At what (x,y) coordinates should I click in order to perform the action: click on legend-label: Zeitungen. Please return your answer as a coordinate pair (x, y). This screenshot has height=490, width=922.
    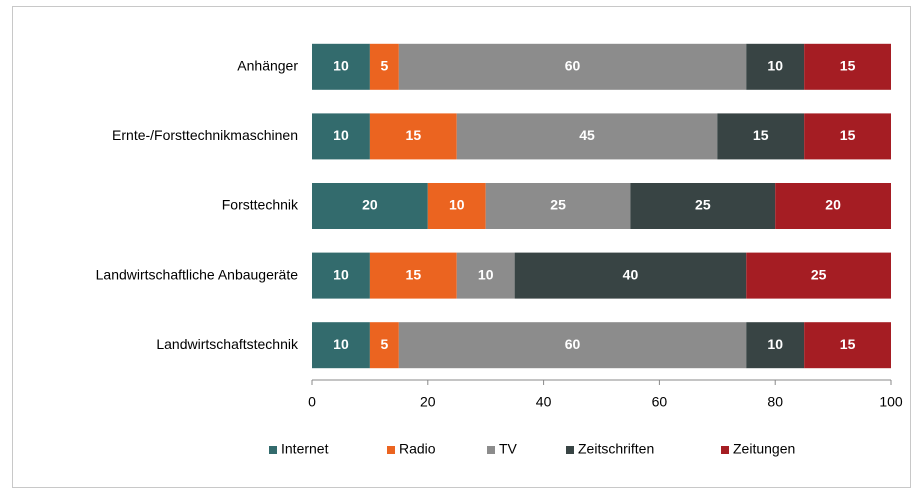
    Looking at the image, I should click on (764, 449).